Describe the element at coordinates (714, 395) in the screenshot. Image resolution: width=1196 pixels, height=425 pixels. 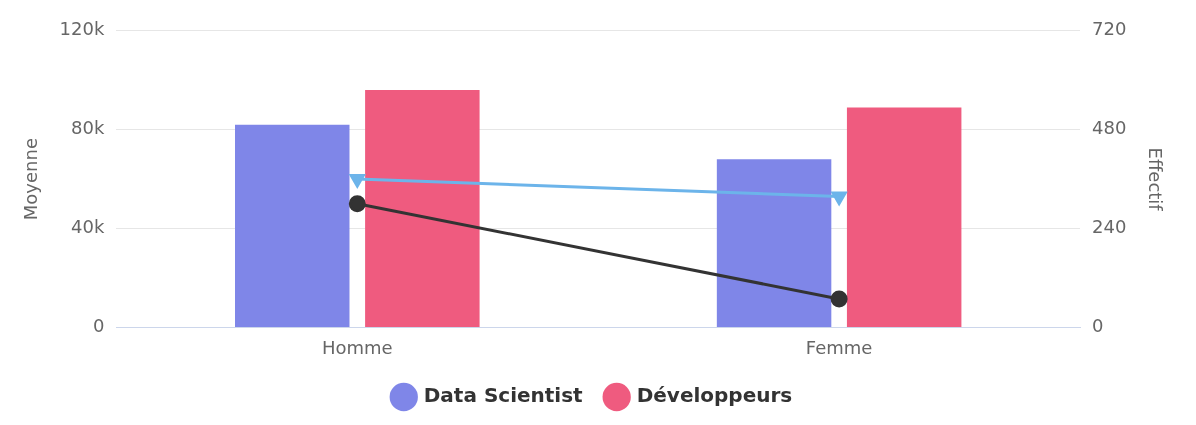
I see `legend-label: Développeurs` at that location.